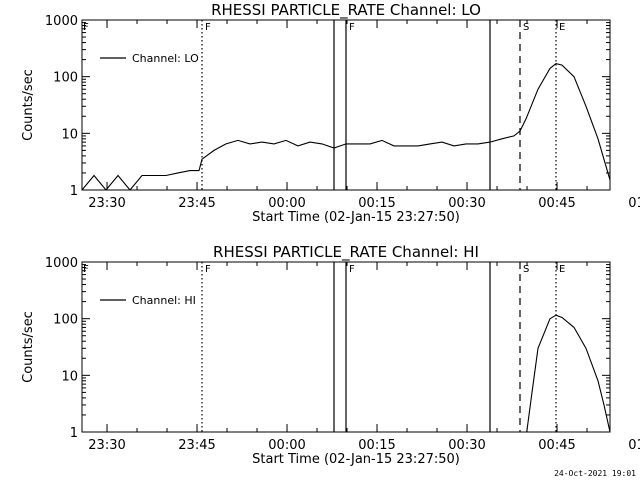 Image resolution: width=640 pixels, height=480 pixels. I want to click on chart-title: RHESSI PARTICLE_RATE Channel: LO, so click(346, 10).